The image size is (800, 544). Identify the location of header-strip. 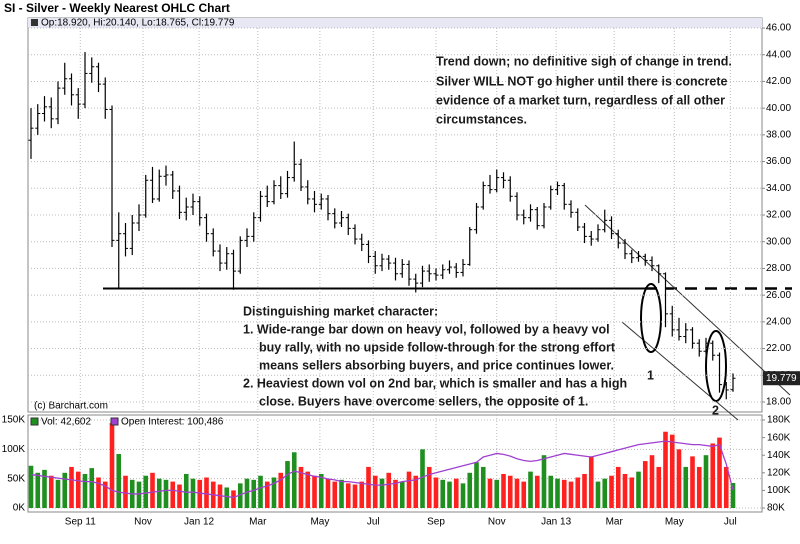
(395, 23).